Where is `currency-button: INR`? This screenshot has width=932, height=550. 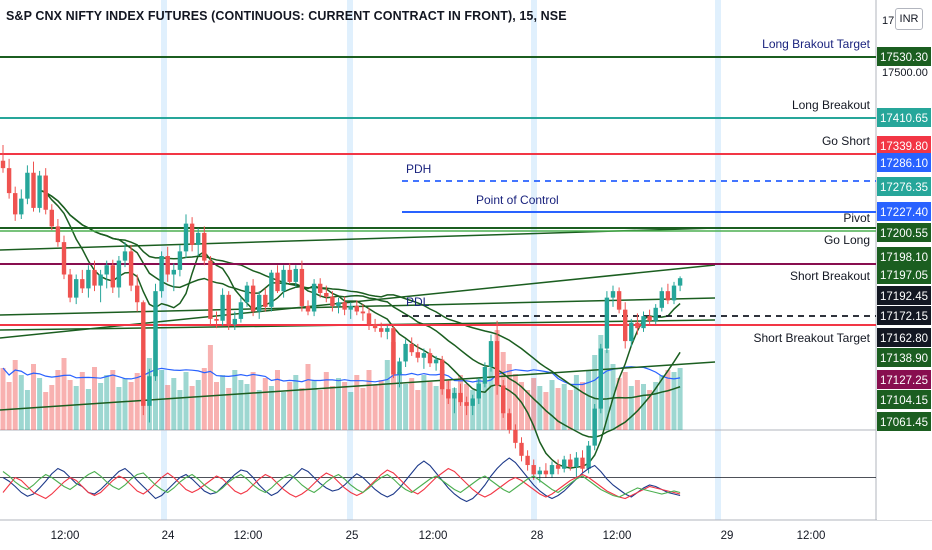 currency-button: INR is located at coordinates (909, 19).